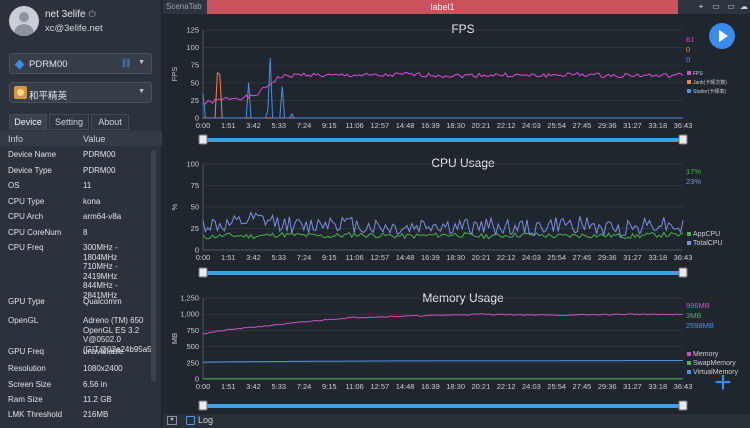 The image size is (750, 428). Describe the element at coordinates (80, 63) in the screenshot. I see `device-select: PDRM00 ⛓ ▼` at that location.